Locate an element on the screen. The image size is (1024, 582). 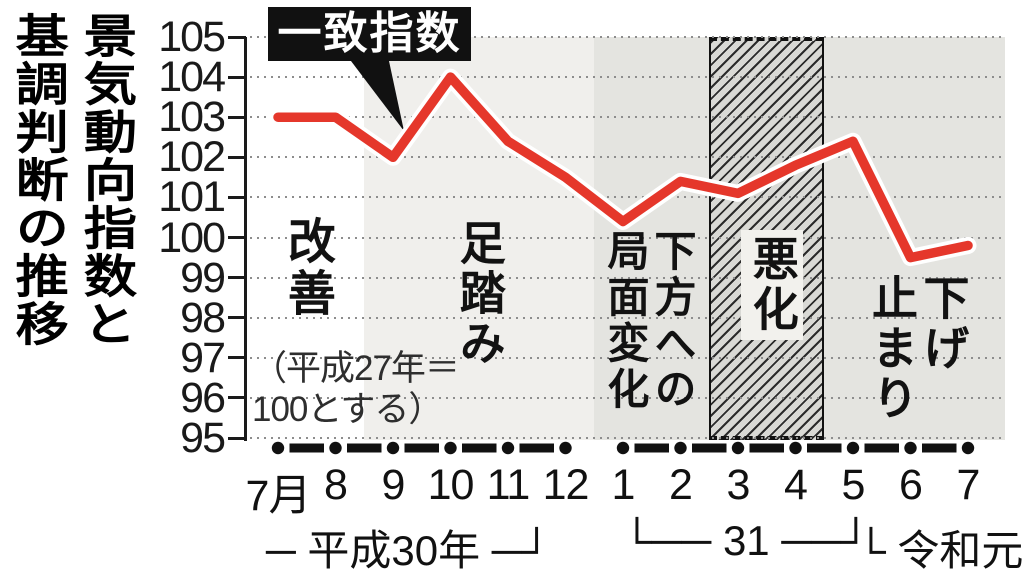
chart-title-line2: 基調判断の推移 is located at coordinates (38, 180).